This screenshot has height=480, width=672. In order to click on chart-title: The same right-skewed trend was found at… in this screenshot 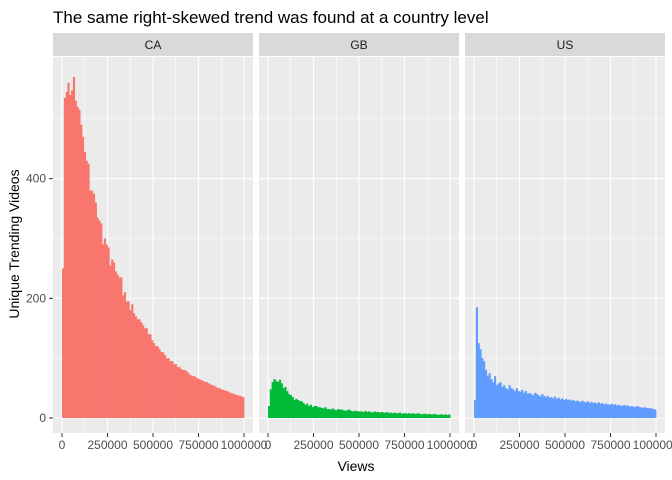, I will do `click(271, 17)`.